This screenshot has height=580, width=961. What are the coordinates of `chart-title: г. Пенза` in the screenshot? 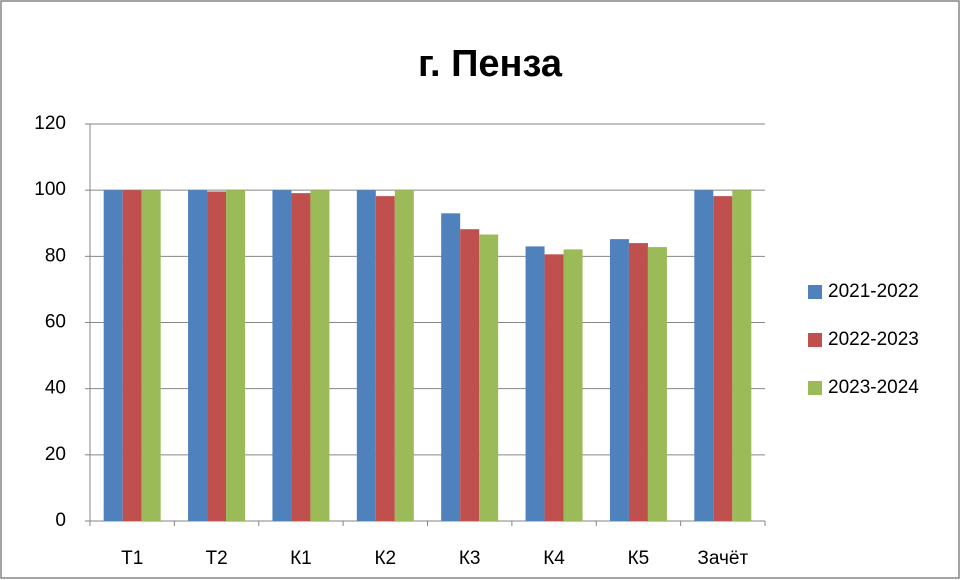 It's located at (490, 64).